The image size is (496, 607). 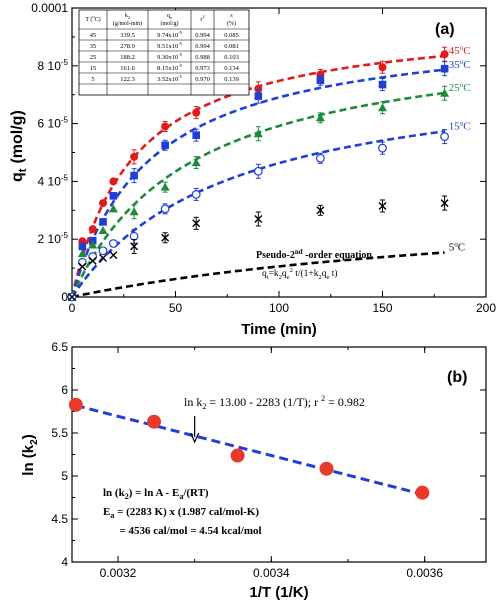 I want to click on equation-line-3: = 4536 cal/mol = 4.54 kcal/mol, so click(x=182, y=531).